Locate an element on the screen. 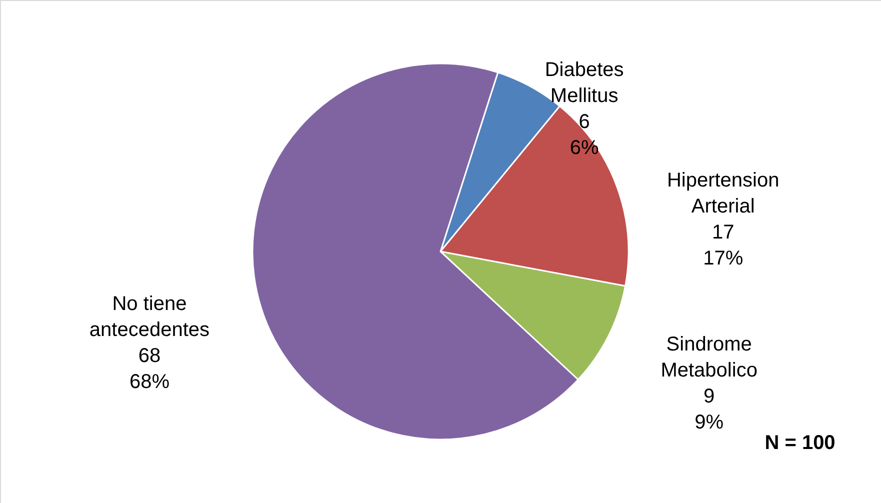 This screenshot has width=881, height=503. slice-label: Sindrome Metabolico is located at coordinates (709, 358).